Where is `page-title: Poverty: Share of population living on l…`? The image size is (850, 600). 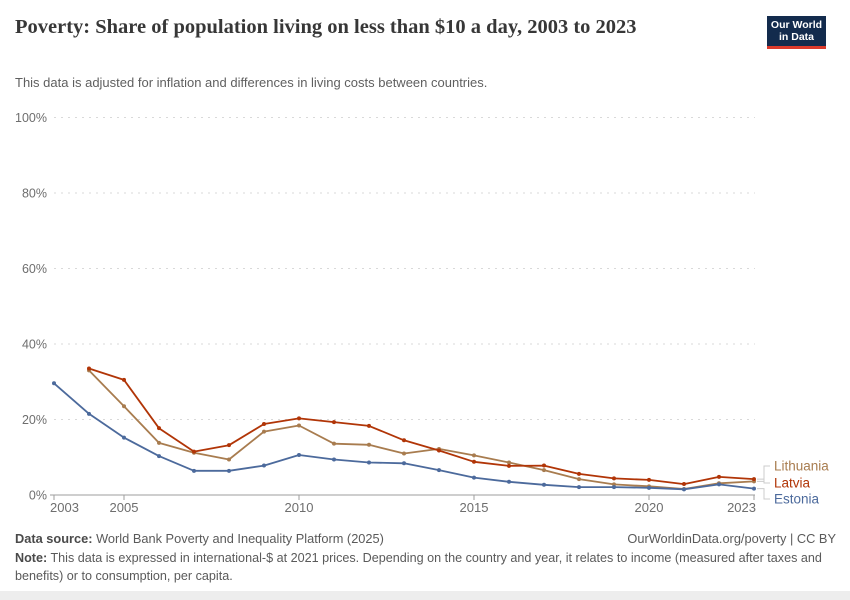 page-title: Poverty: Share of population living on l… is located at coordinates (326, 27).